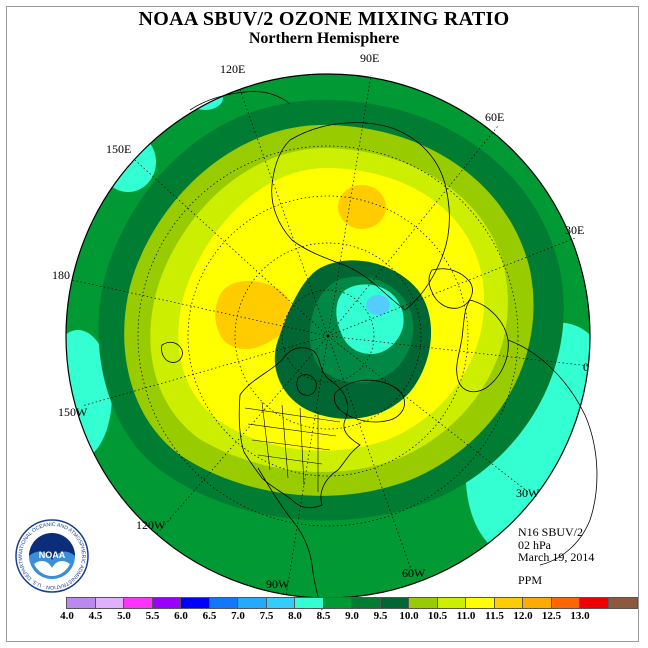 This screenshot has width=648, height=648. Describe the element at coordinates (556, 545) in the screenshot. I see `dataset-info: N16 SBUV/2 02 hPa March 19, 2014` at that location.